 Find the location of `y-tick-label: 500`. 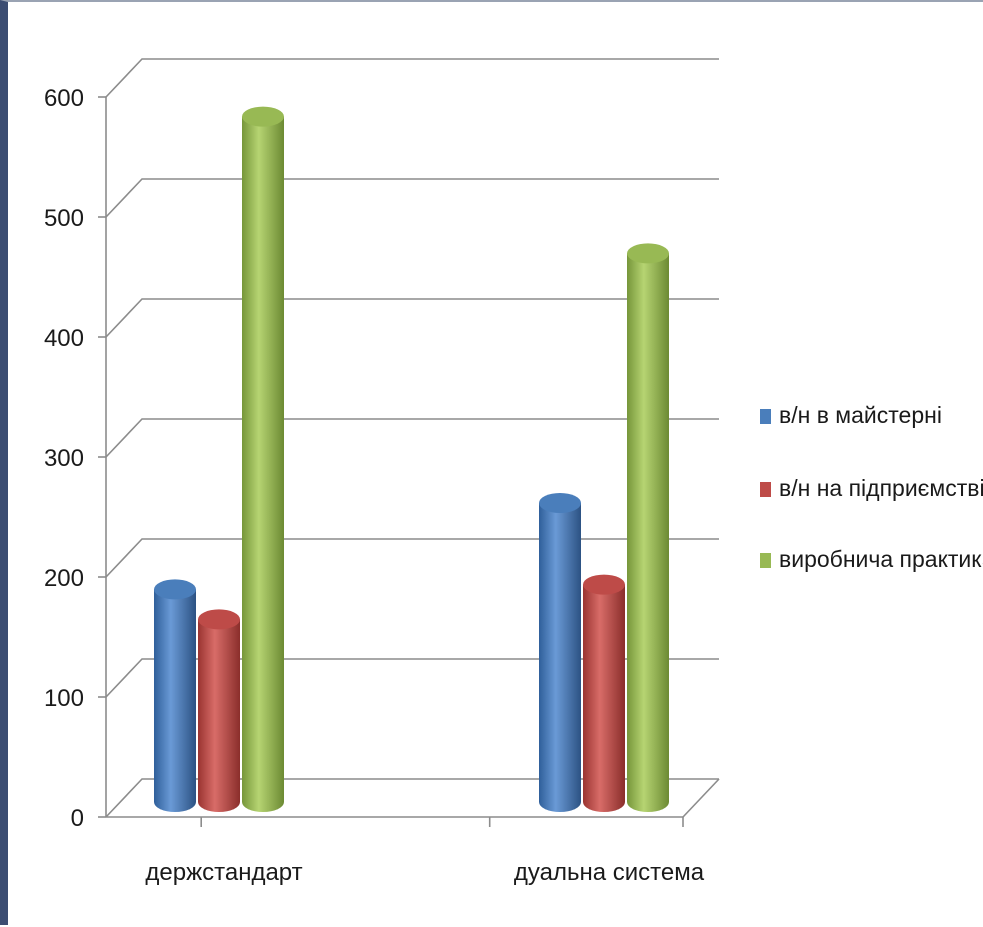

y-tick-label: 500 is located at coordinates (64, 218).